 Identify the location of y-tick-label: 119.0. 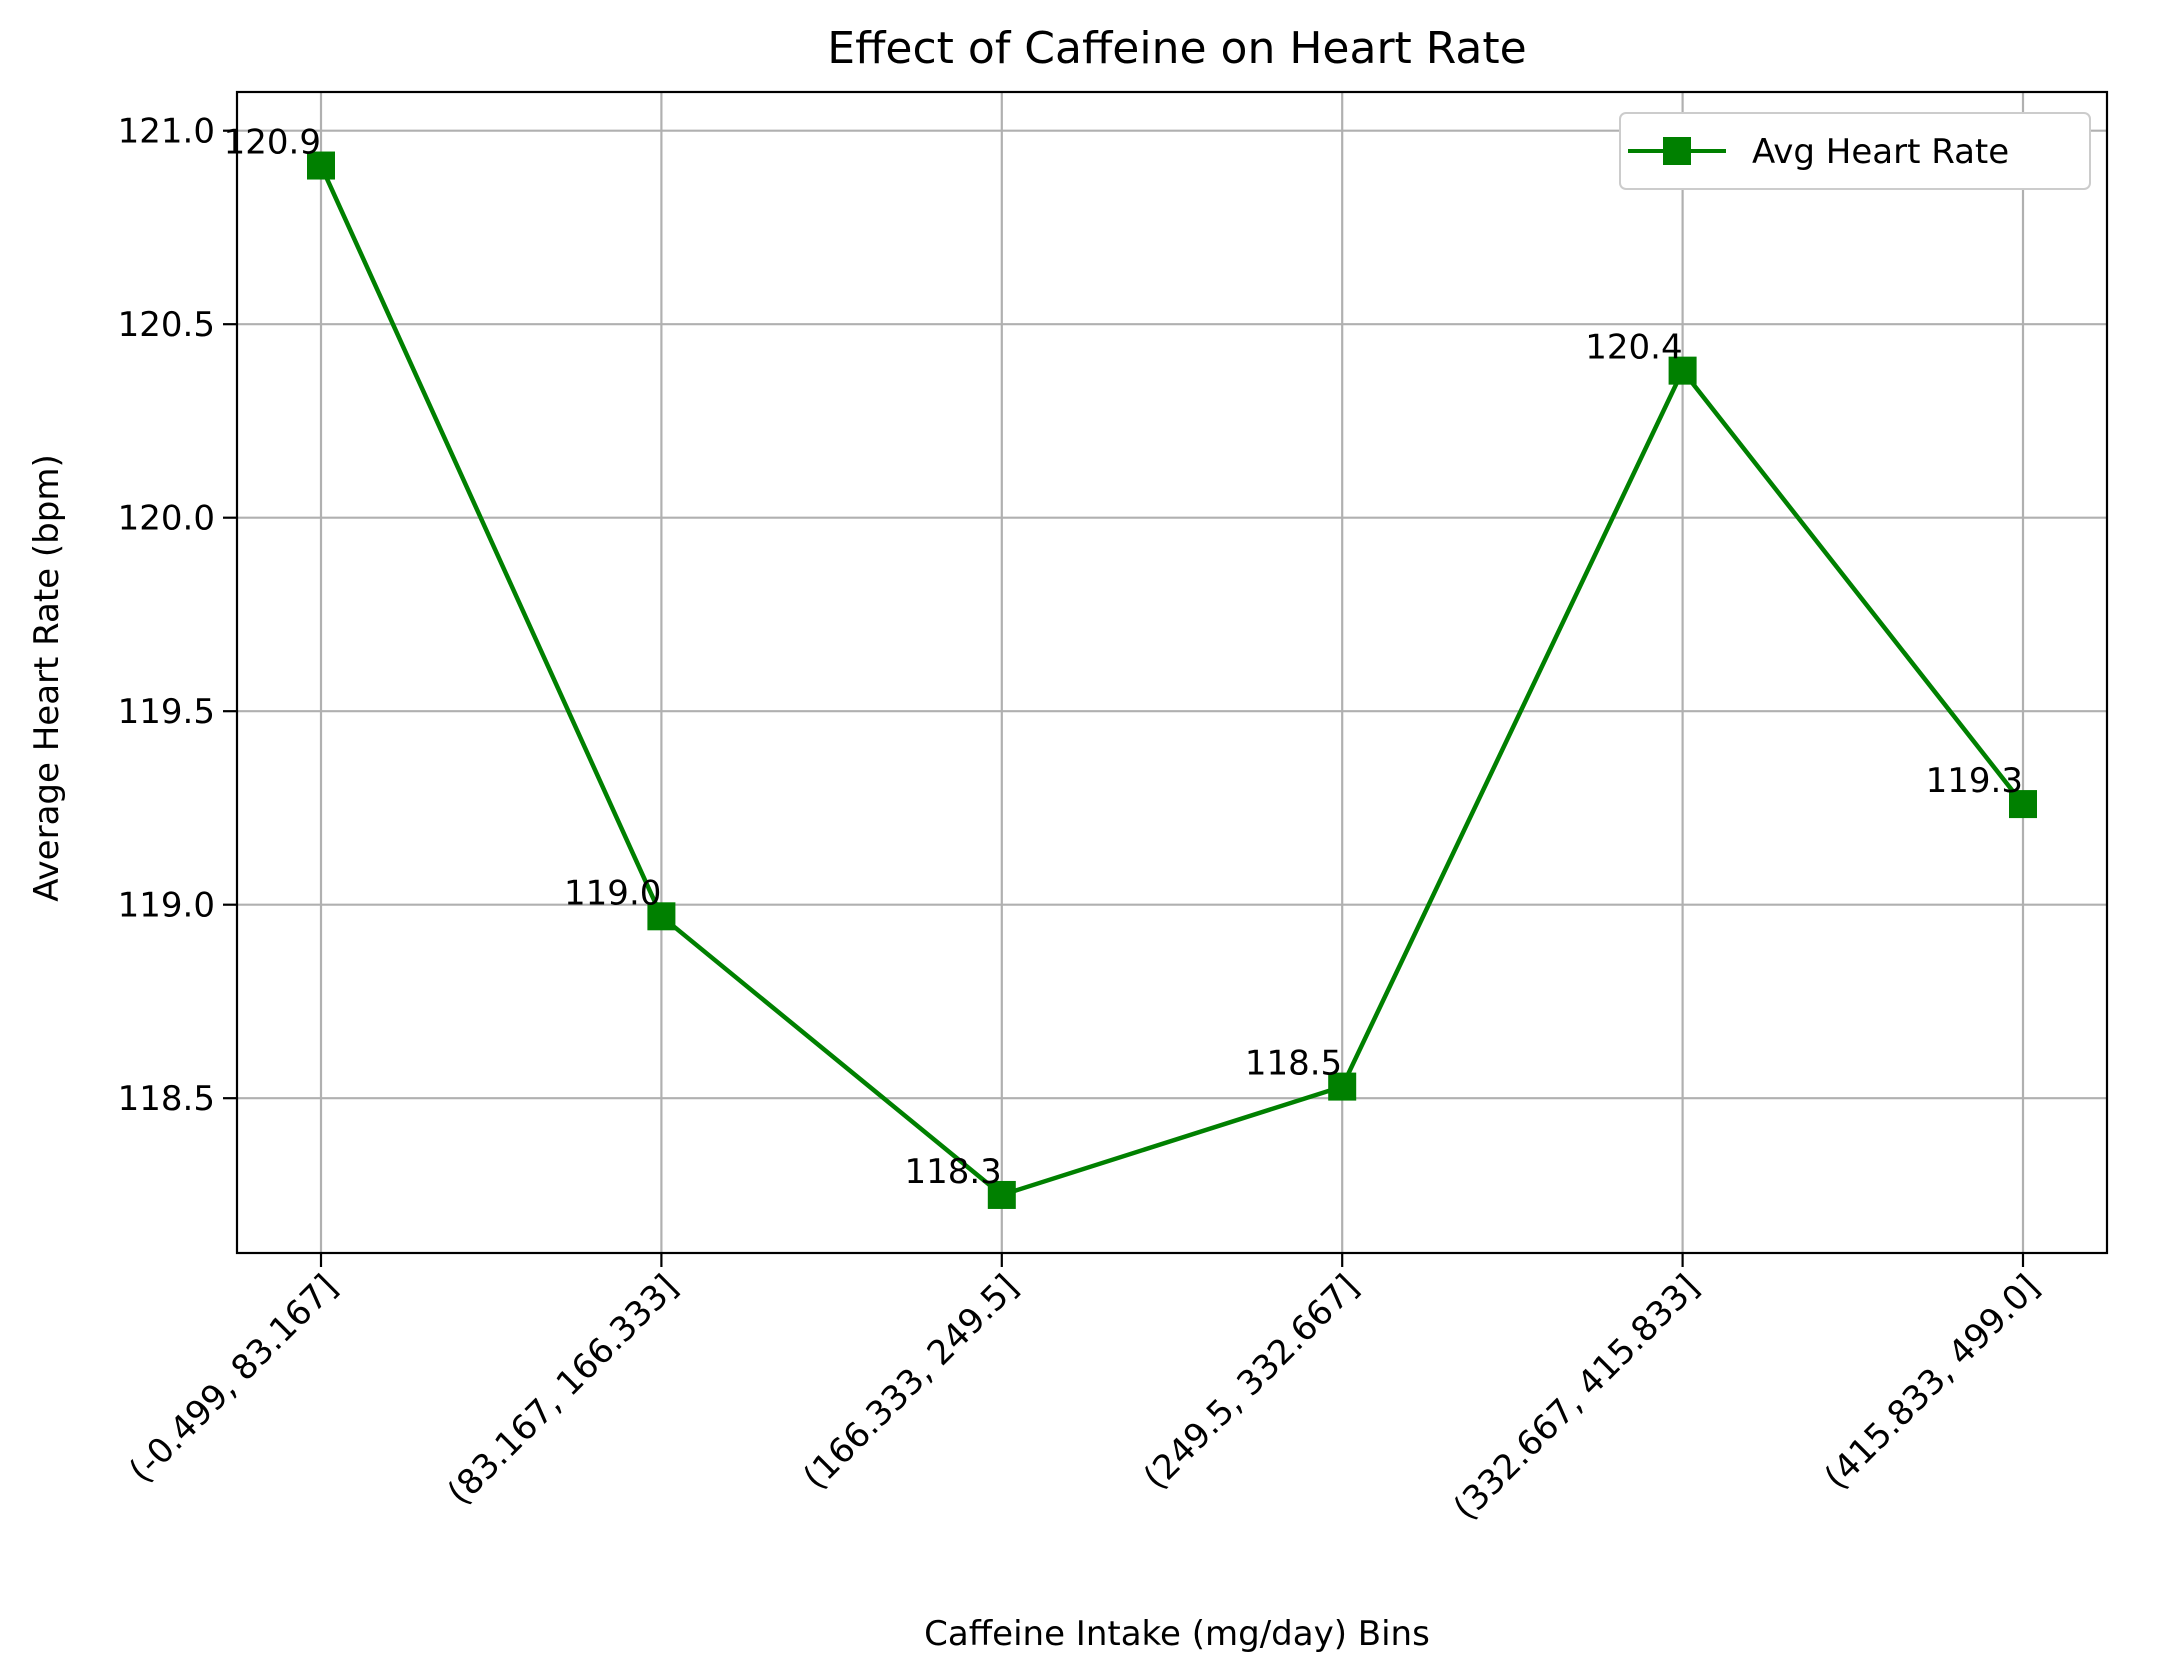
(166, 906).